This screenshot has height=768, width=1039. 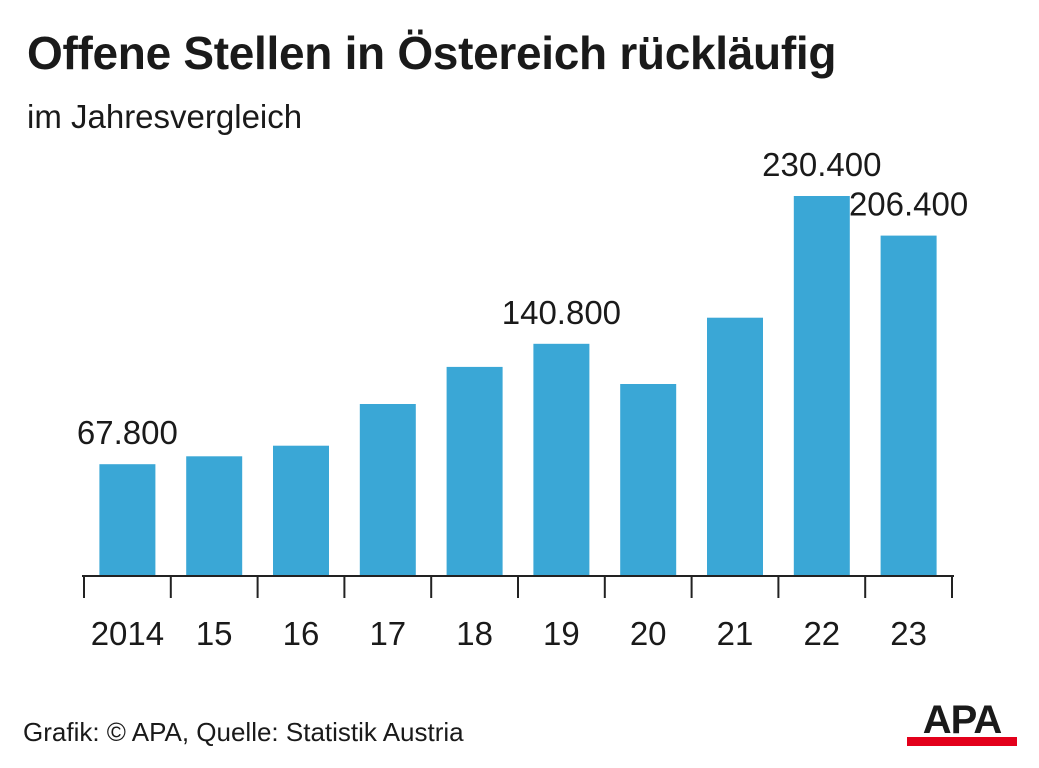 What do you see at coordinates (165, 116) in the screenshot?
I see `chart-subtitle: im Jahresvergleich` at bounding box center [165, 116].